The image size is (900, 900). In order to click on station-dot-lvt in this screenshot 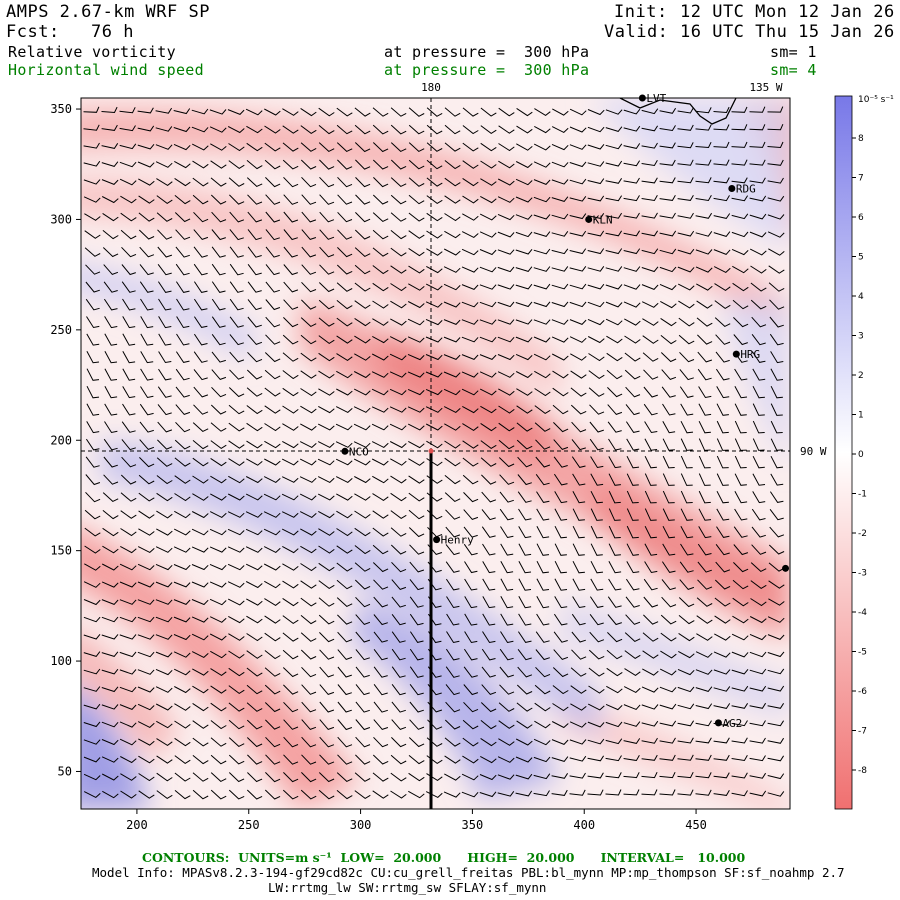, I will do `click(642, 98)`.